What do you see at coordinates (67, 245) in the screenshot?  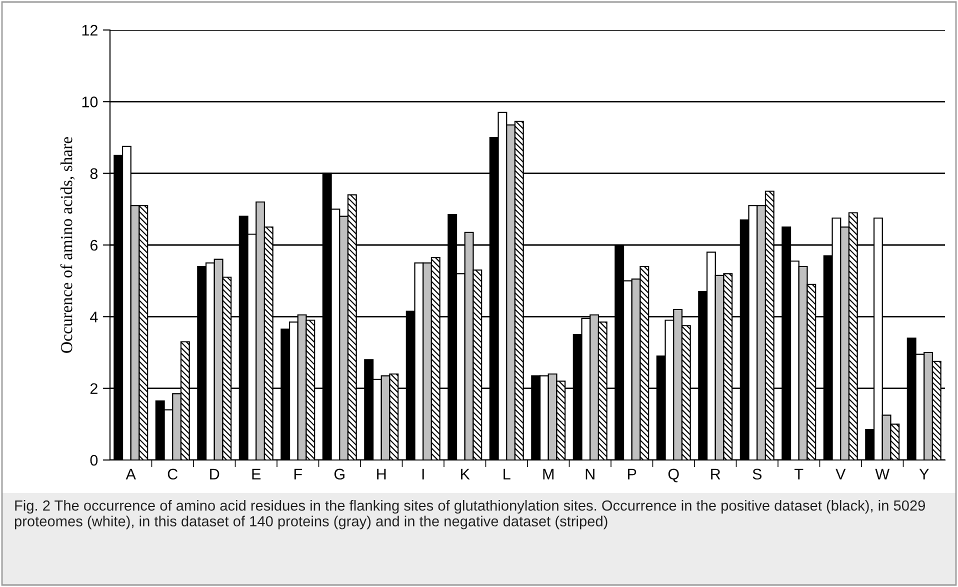 I see `y-axis-title: Occurence of amino acids, share` at bounding box center [67, 245].